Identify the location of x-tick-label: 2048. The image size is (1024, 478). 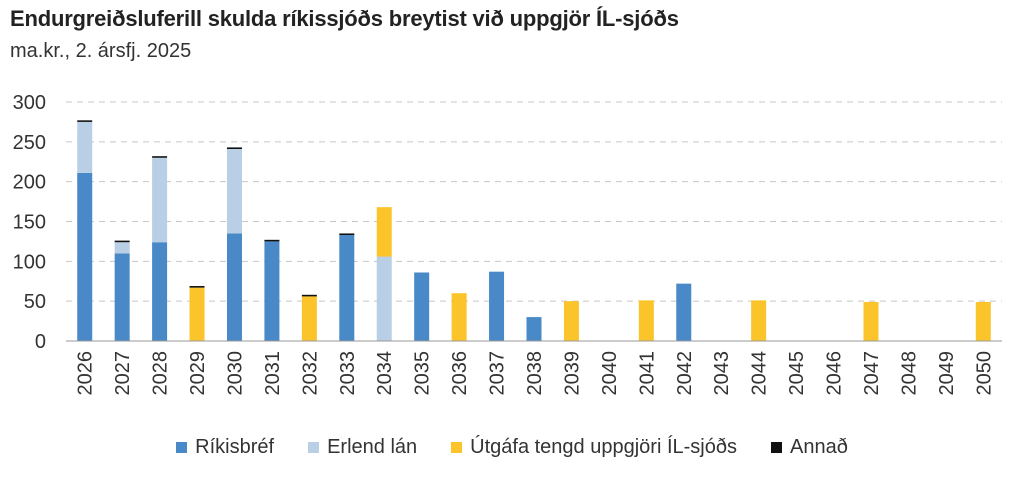
(909, 373).